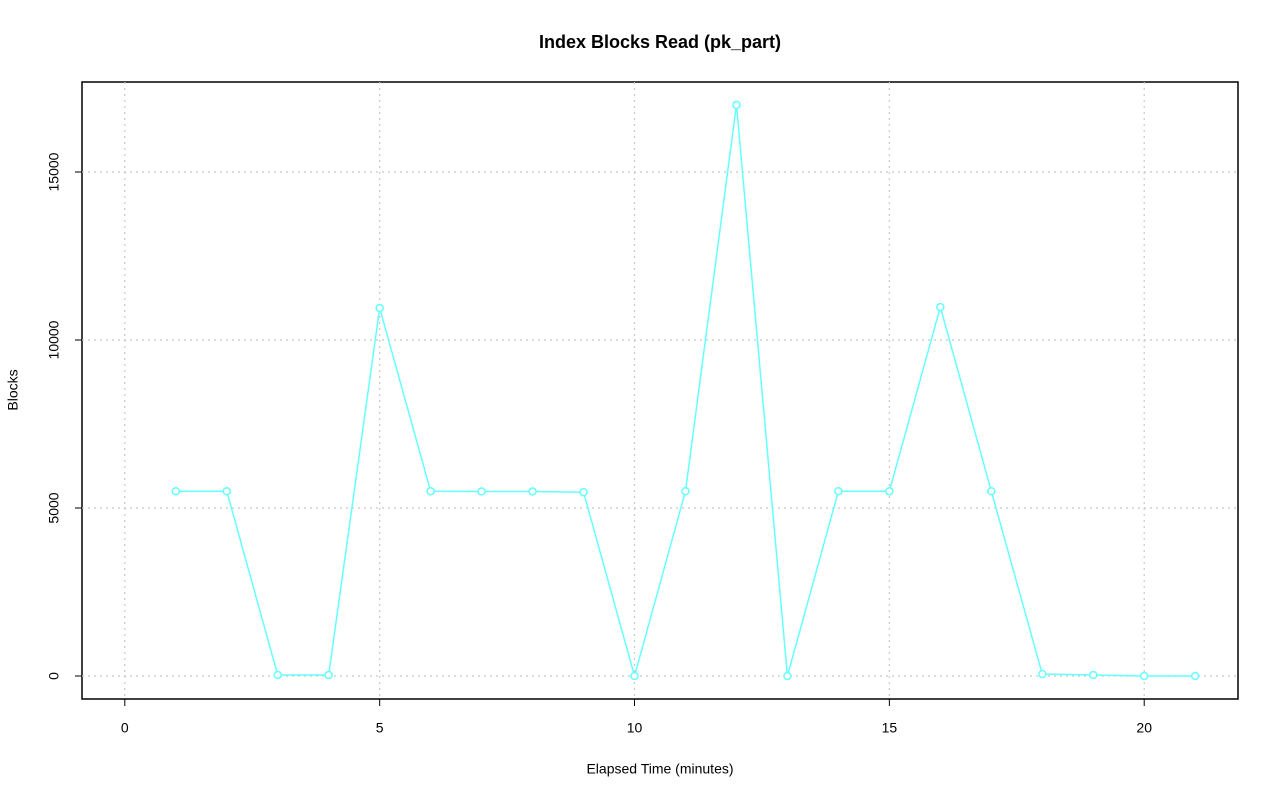 This screenshot has width=1280, height=801. What do you see at coordinates (635, 728) in the screenshot?
I see `x-tick-label: 10` at bounding box center [635, 728].